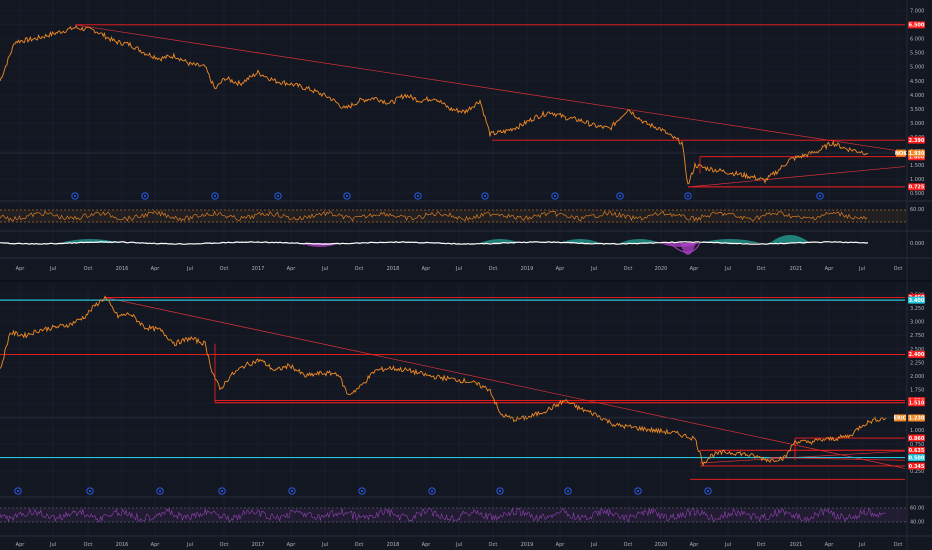 The width and height of the screenshot is (932, 550). Describe the element at coordinates (837, 459) in the screenshot. I see `support-trend-short` at that location.